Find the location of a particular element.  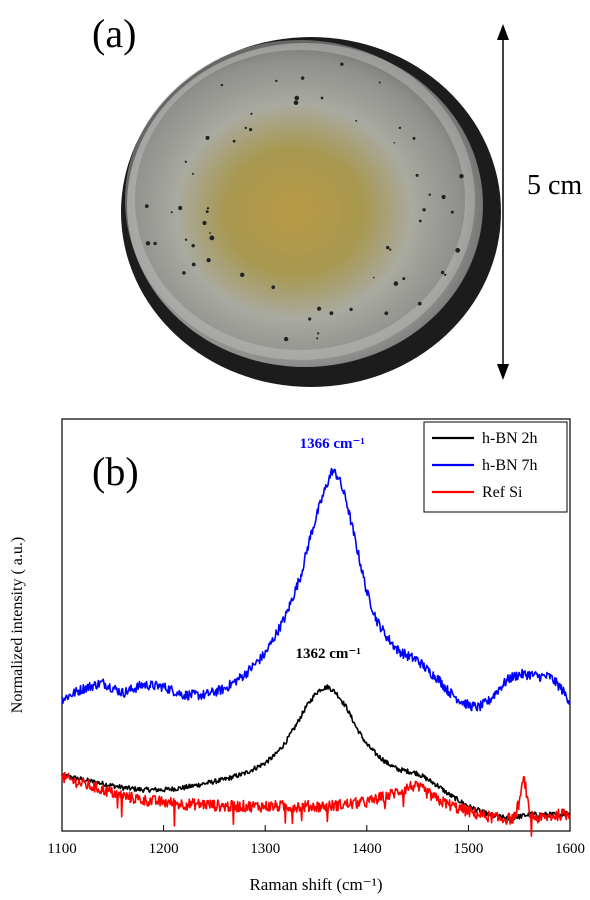

legend-entry: h-BN 2h is located at coordinates (510, 438).